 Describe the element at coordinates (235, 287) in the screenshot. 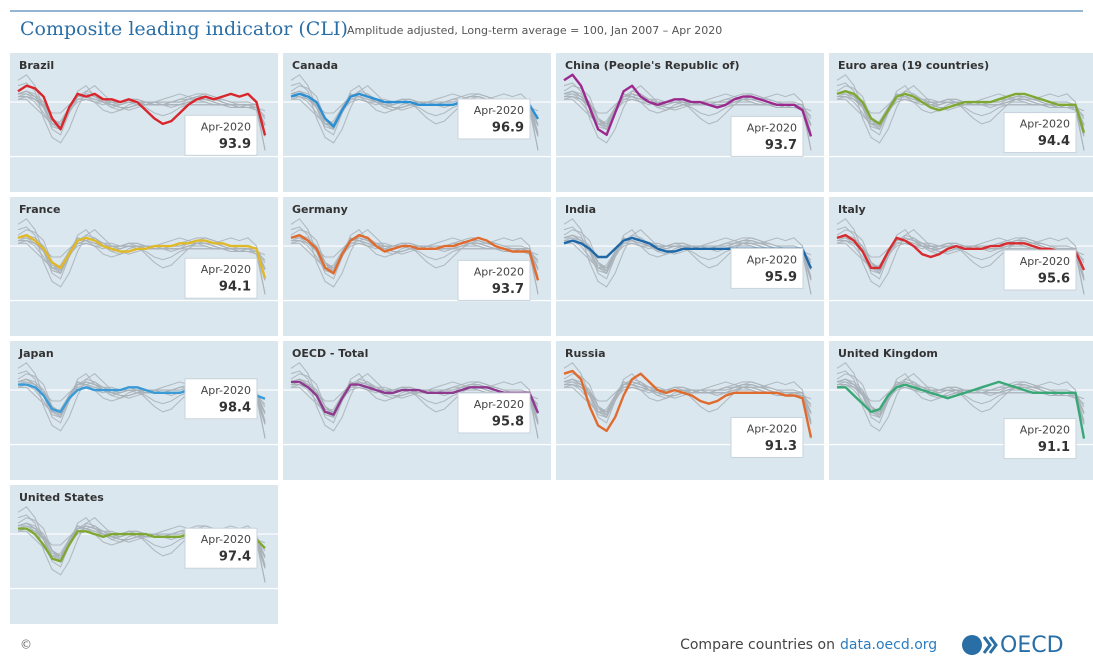

I see `callout-value: 94.1` at that location.